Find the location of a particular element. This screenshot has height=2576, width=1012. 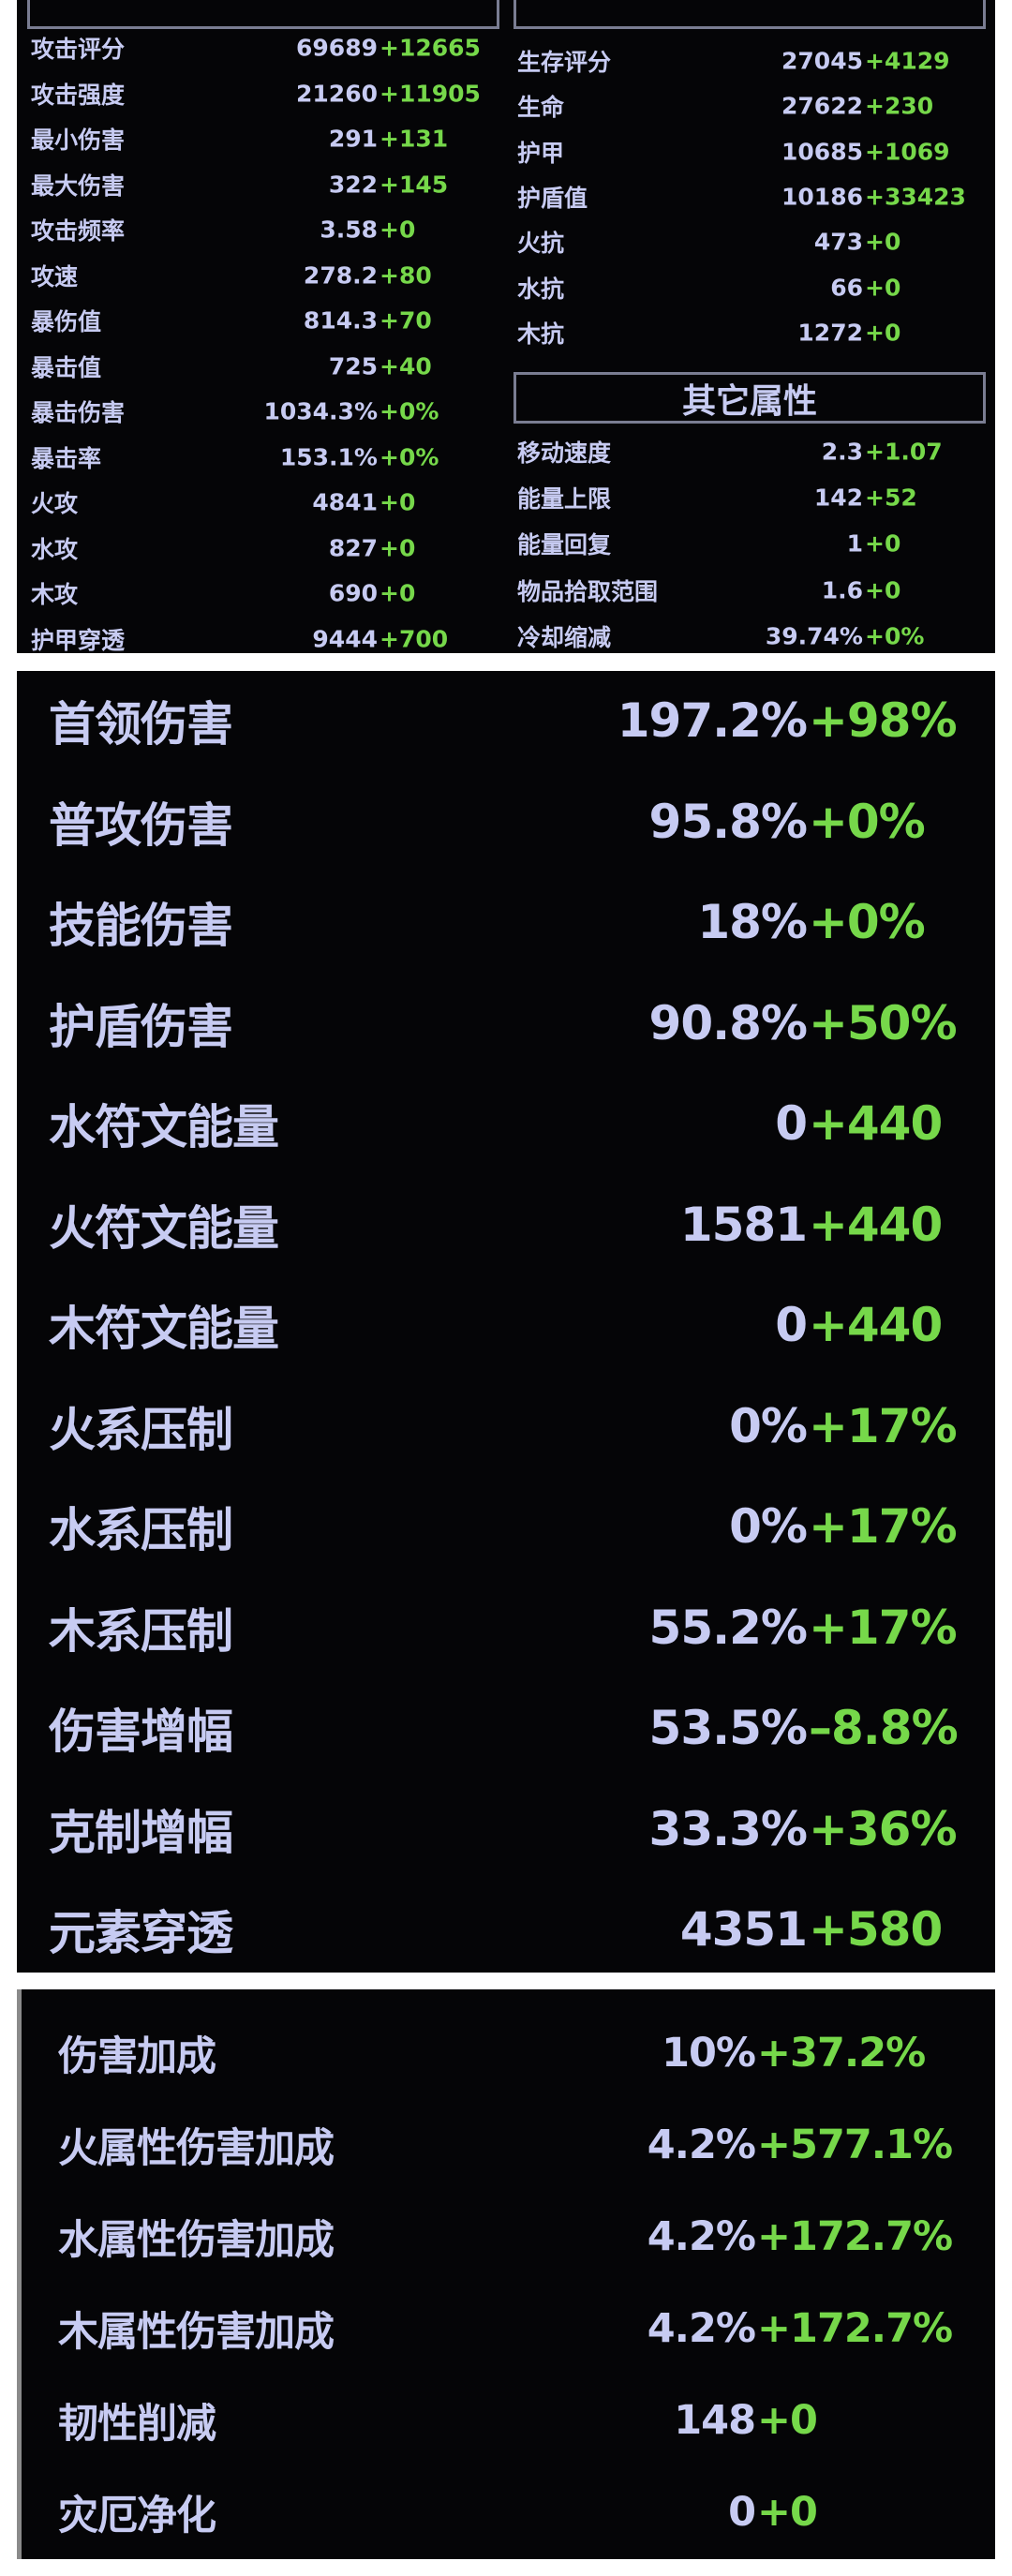

stat-delta-value: +1069 is located at coordinates (907, 152).